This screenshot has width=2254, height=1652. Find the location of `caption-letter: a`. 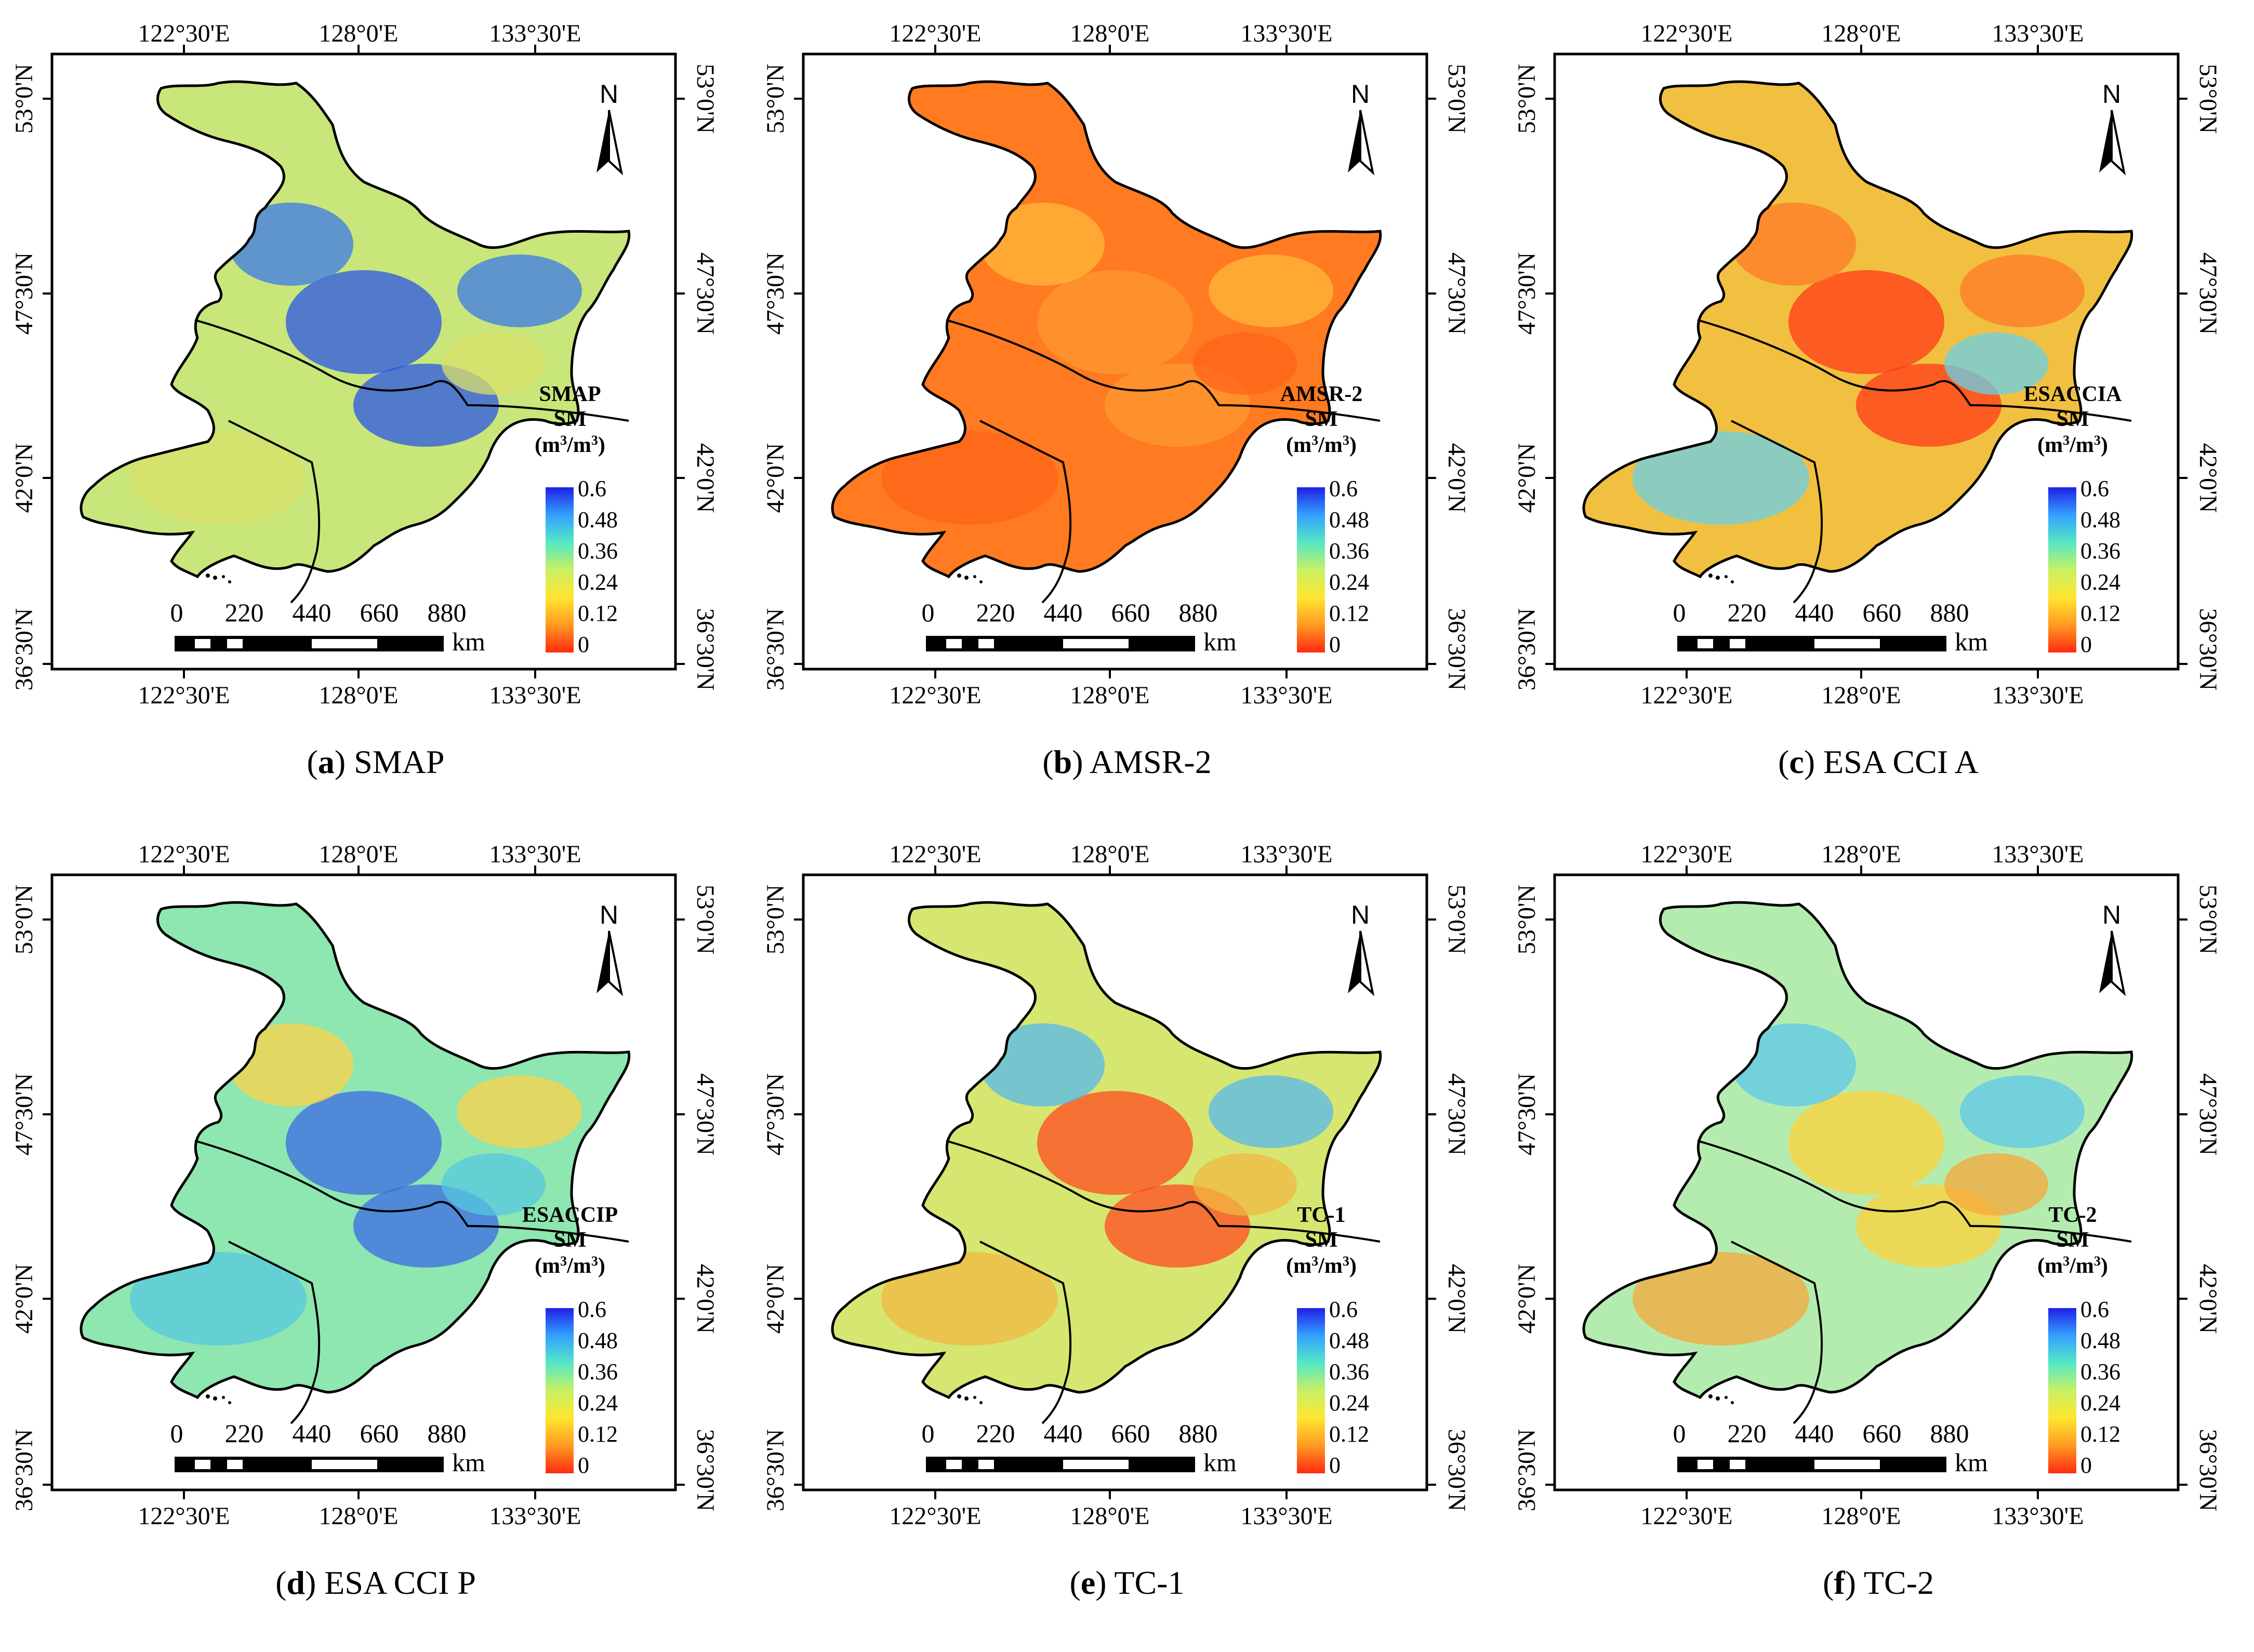

caption-letter: a is located at coordinates (326, 762).